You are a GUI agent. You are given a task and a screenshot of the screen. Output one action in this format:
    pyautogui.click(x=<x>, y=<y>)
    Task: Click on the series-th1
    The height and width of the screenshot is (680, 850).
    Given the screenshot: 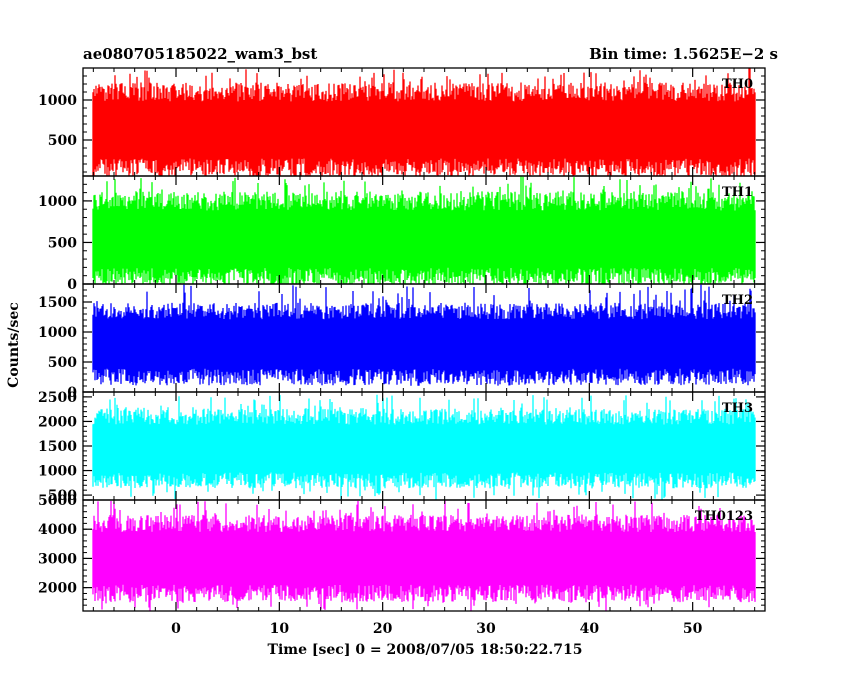 What is the action you would take?
    pyautogui.click(x=424, y=230)
    